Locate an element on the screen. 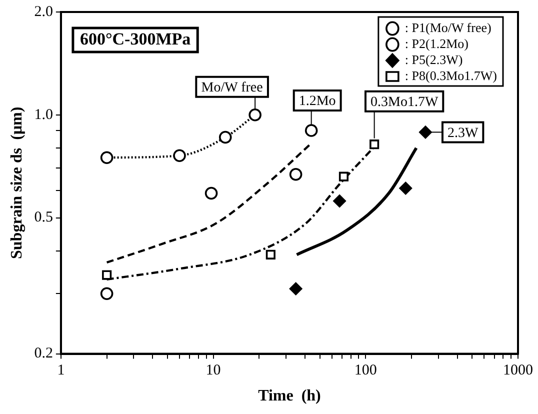 The height and width of the screenshot is (414, 538). annotation: Mo/W free is located at coordinates (232, 88).